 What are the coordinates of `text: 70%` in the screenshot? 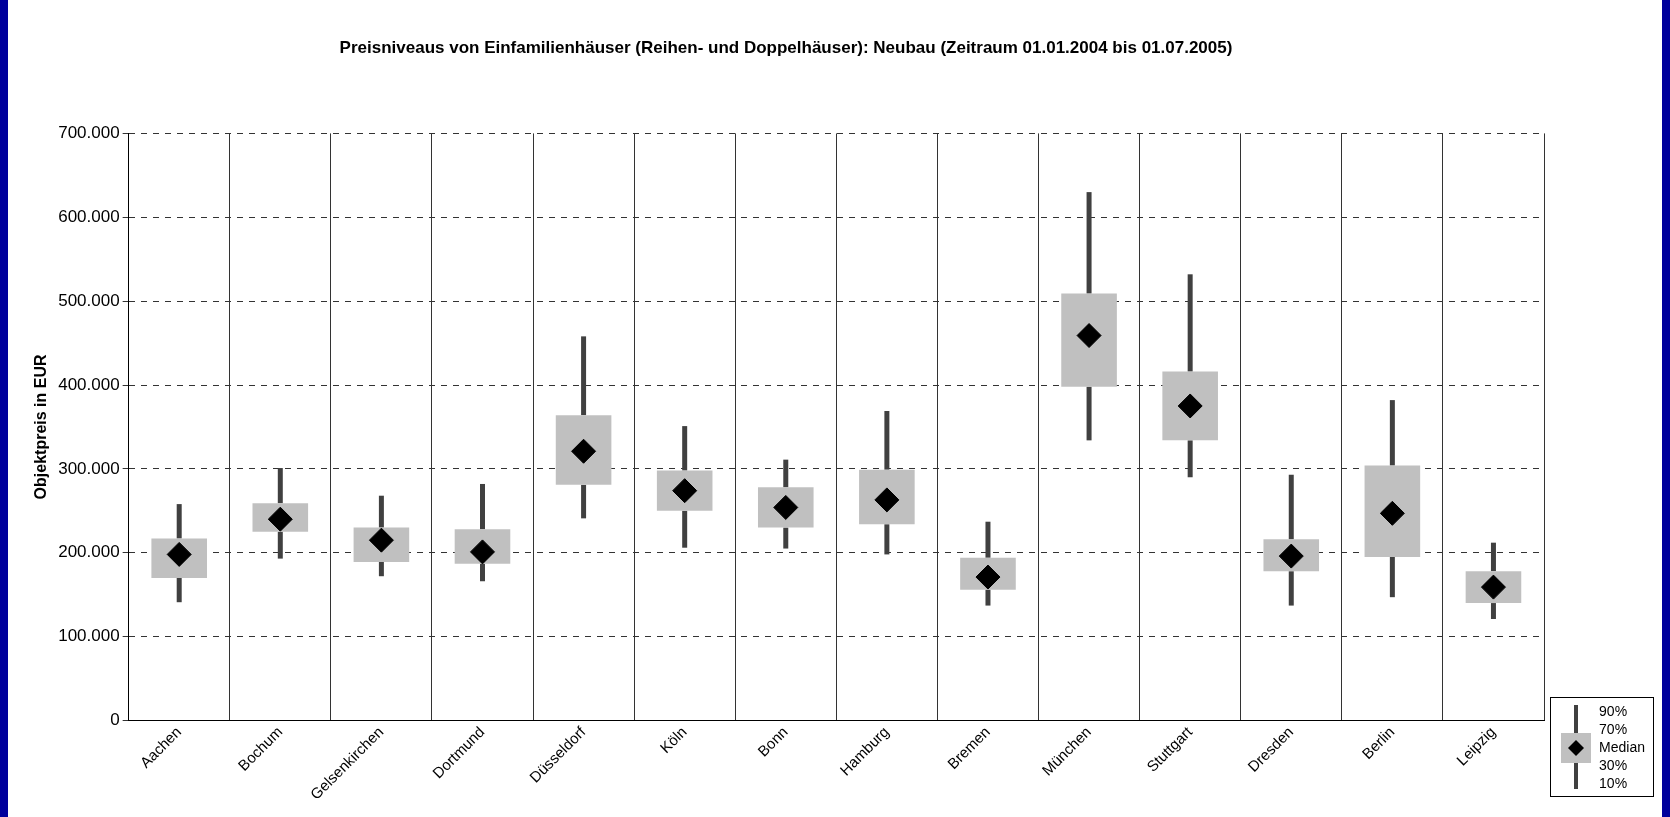 It's located at (1614, 729).